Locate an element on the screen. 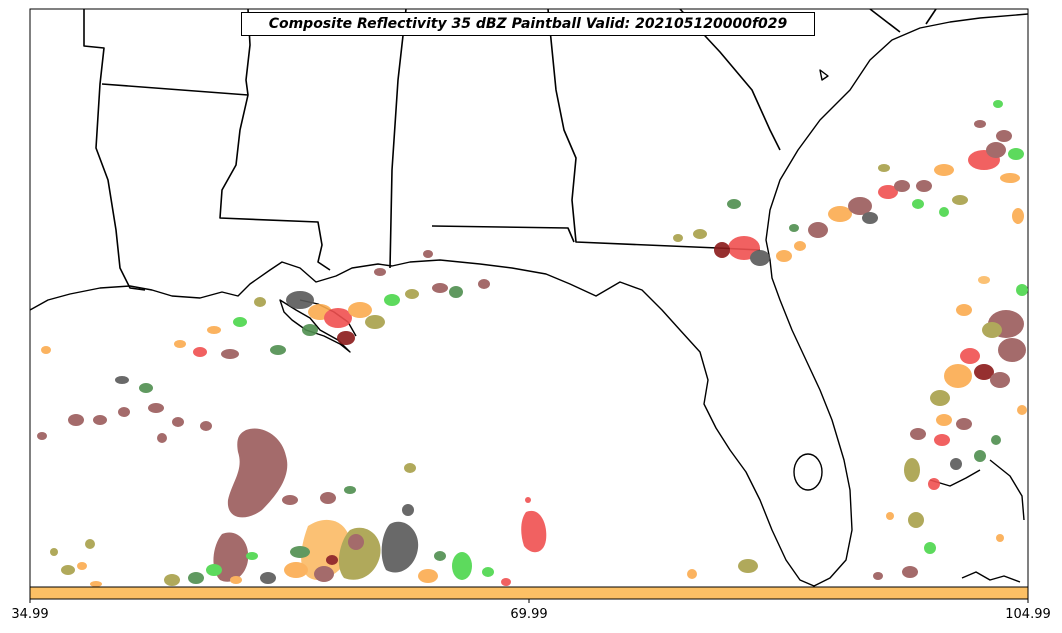 This screenshot has height=633, width=1062. colorbar is located at coordinates (529, 593).